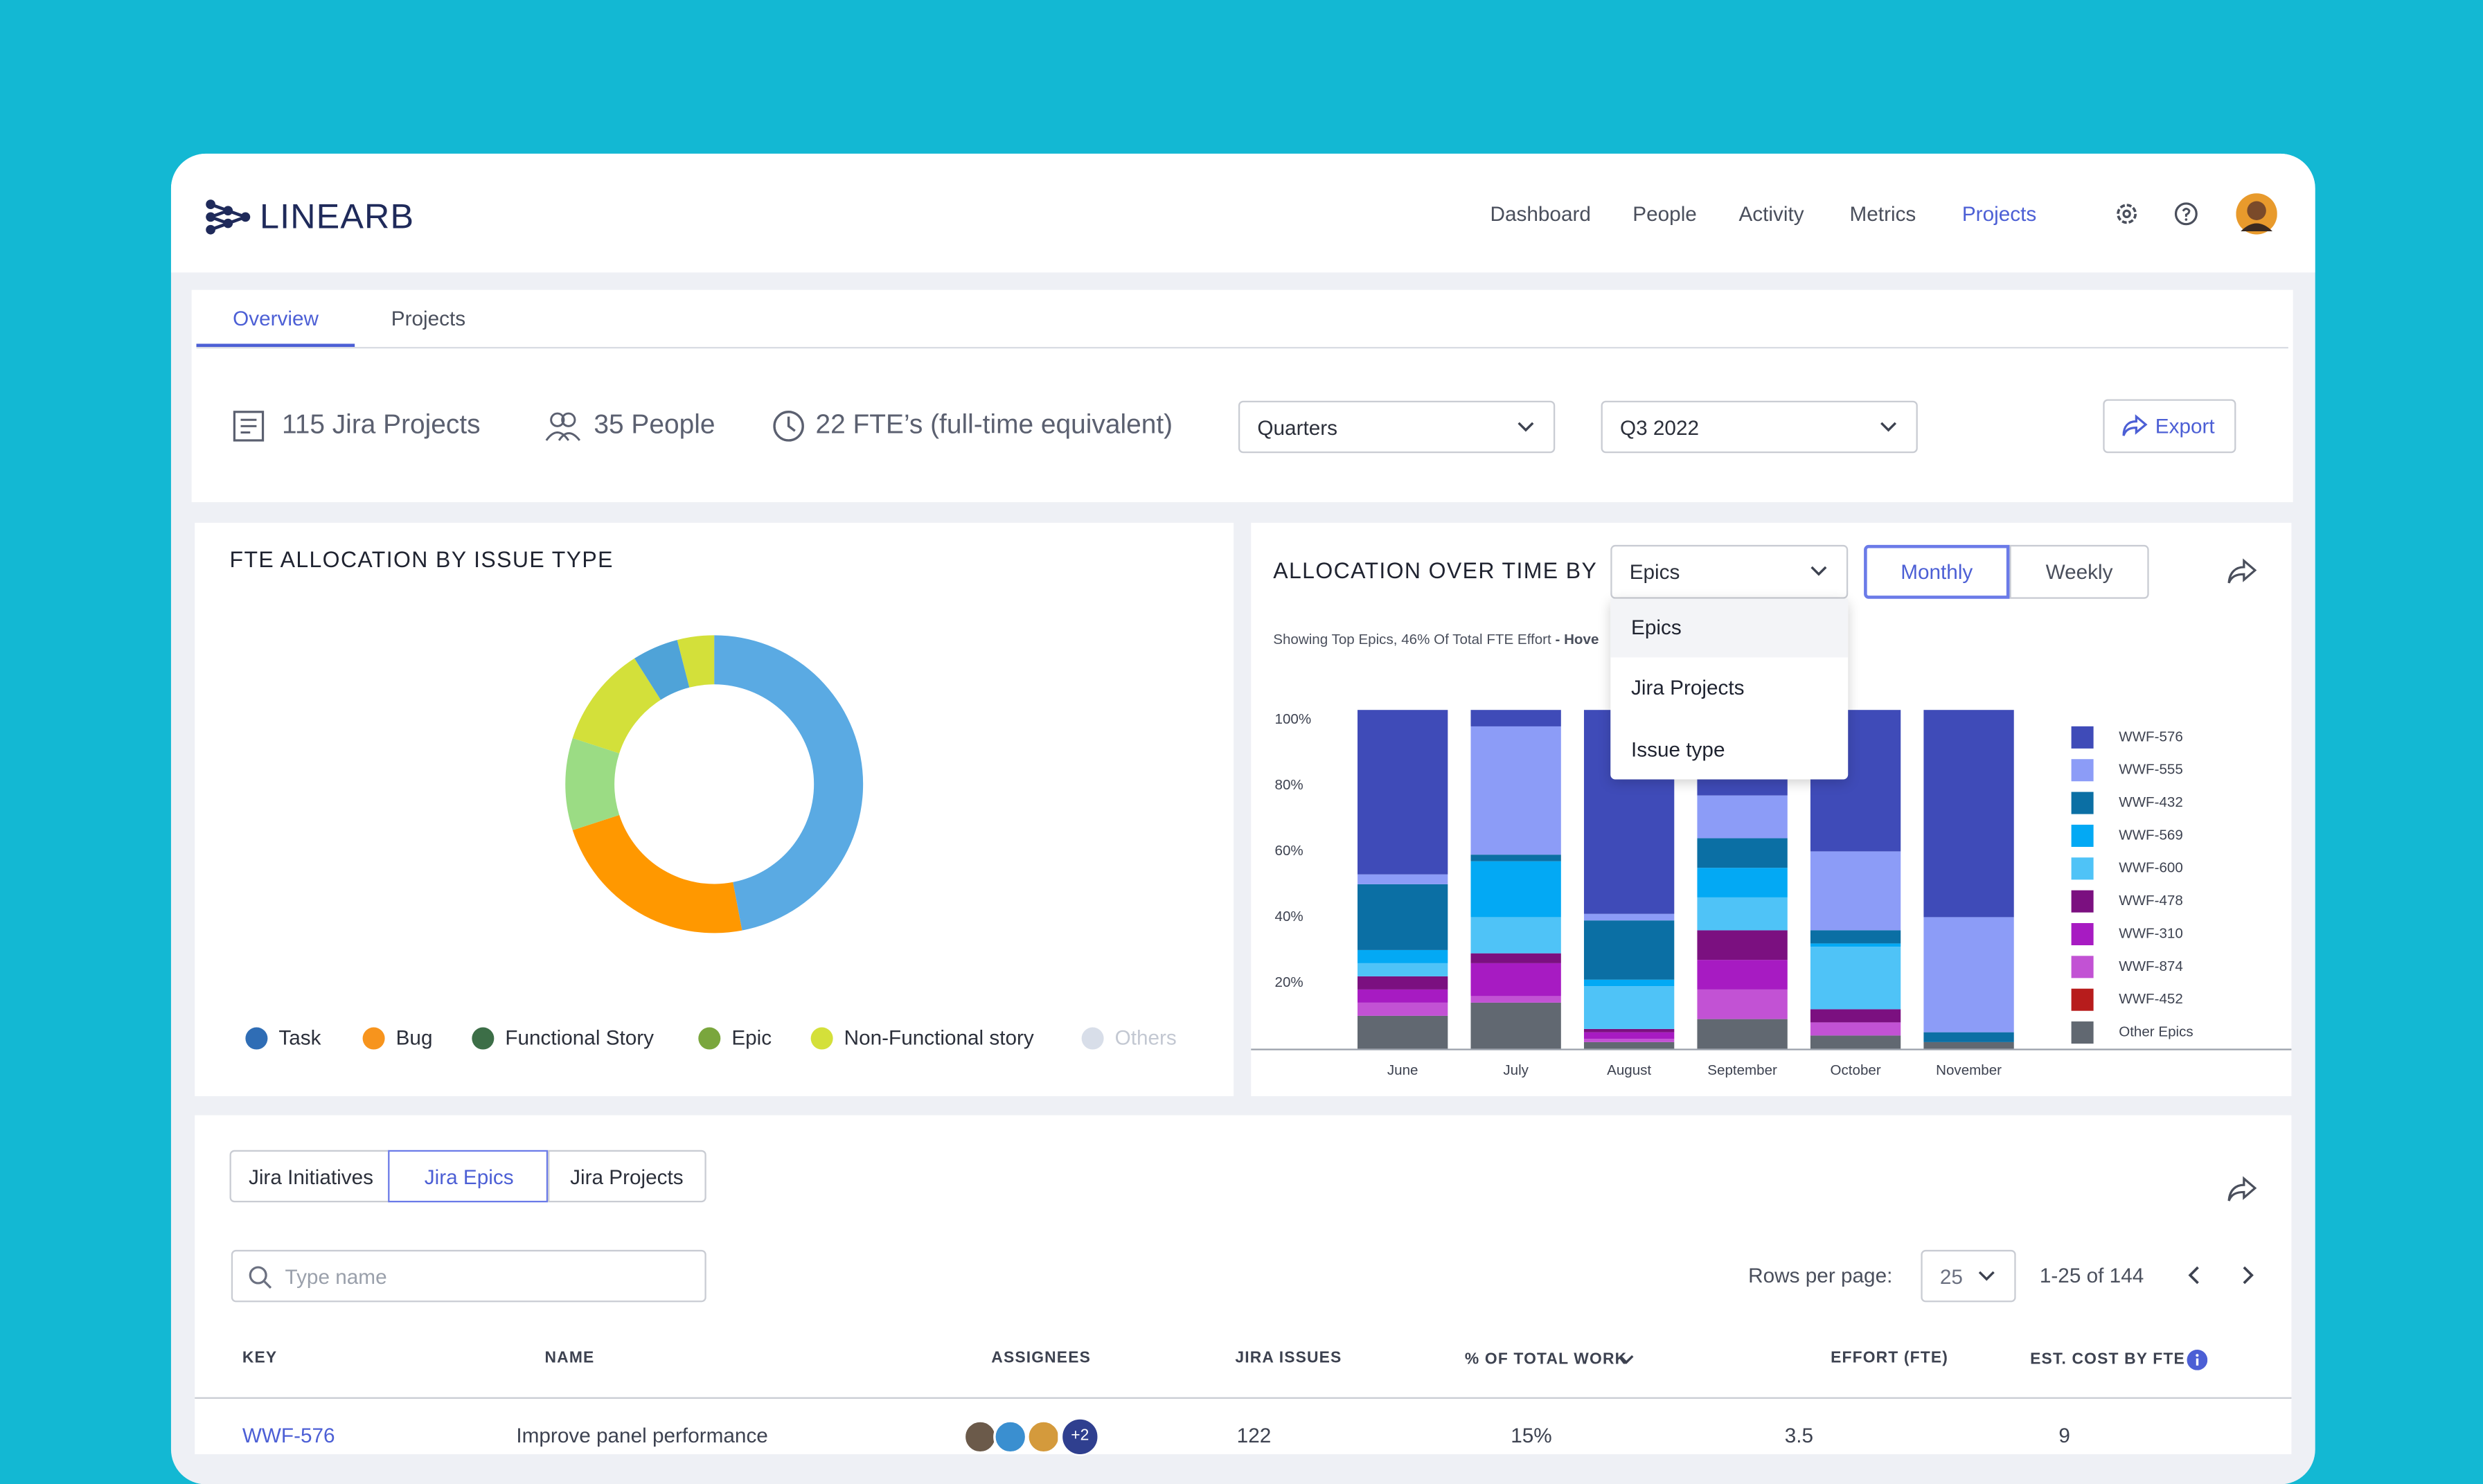  I want to click on nav-link-active: Projects, so click(1999, 214).